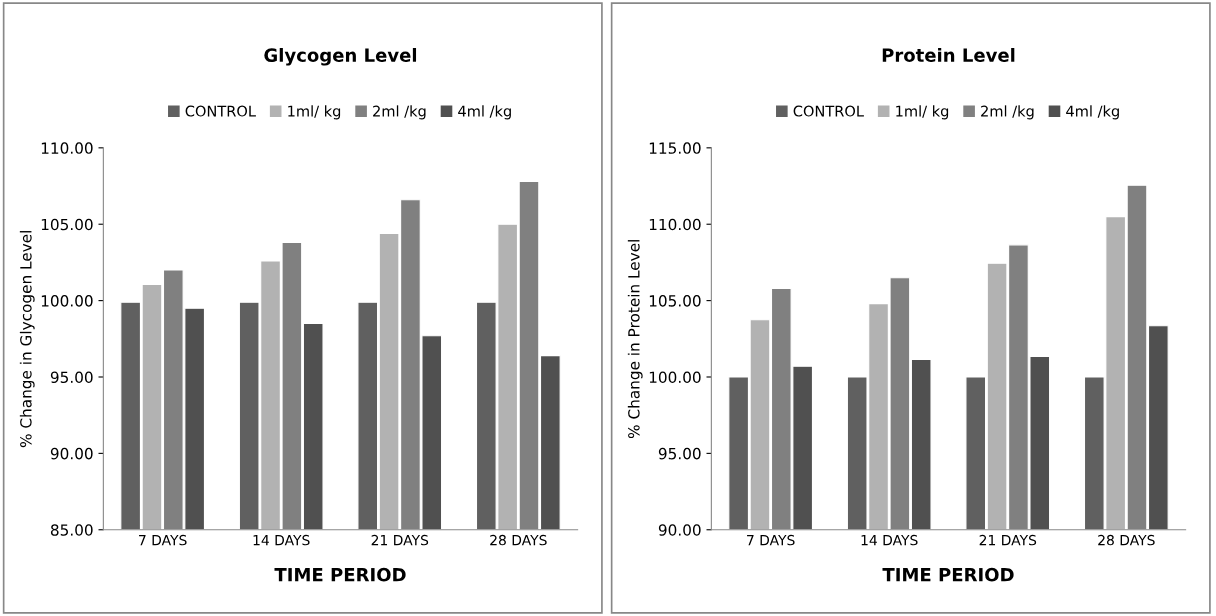  I want to click on chart-title: Protein Level, so click(948, 55).